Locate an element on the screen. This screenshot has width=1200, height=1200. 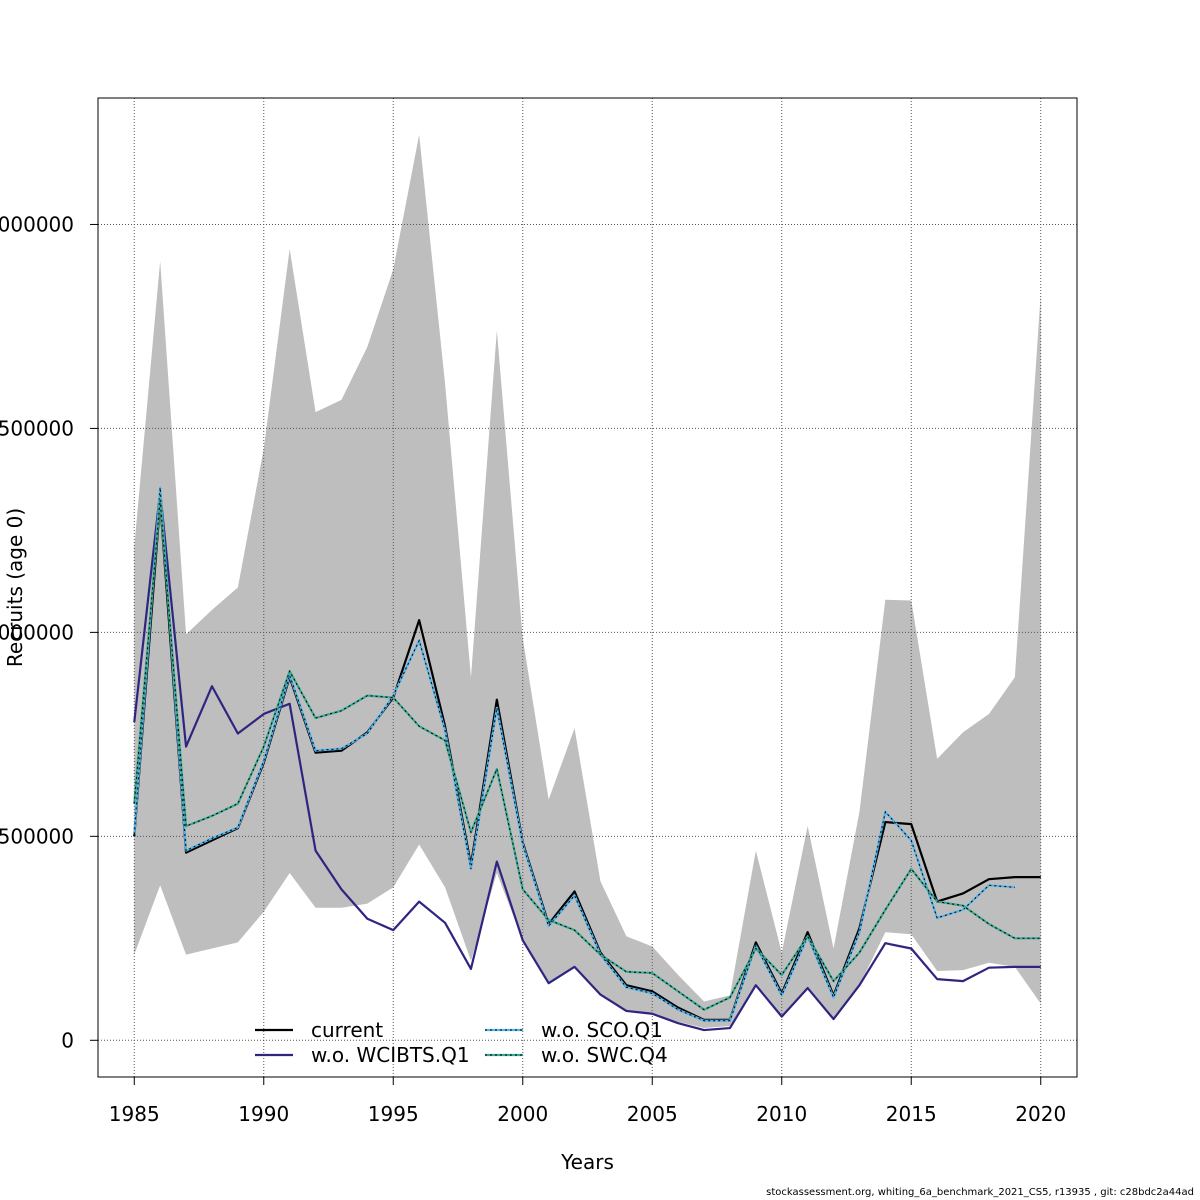
legend-label: w.o. WCIBTS.Q1 is located at coordinates (390, 1055).